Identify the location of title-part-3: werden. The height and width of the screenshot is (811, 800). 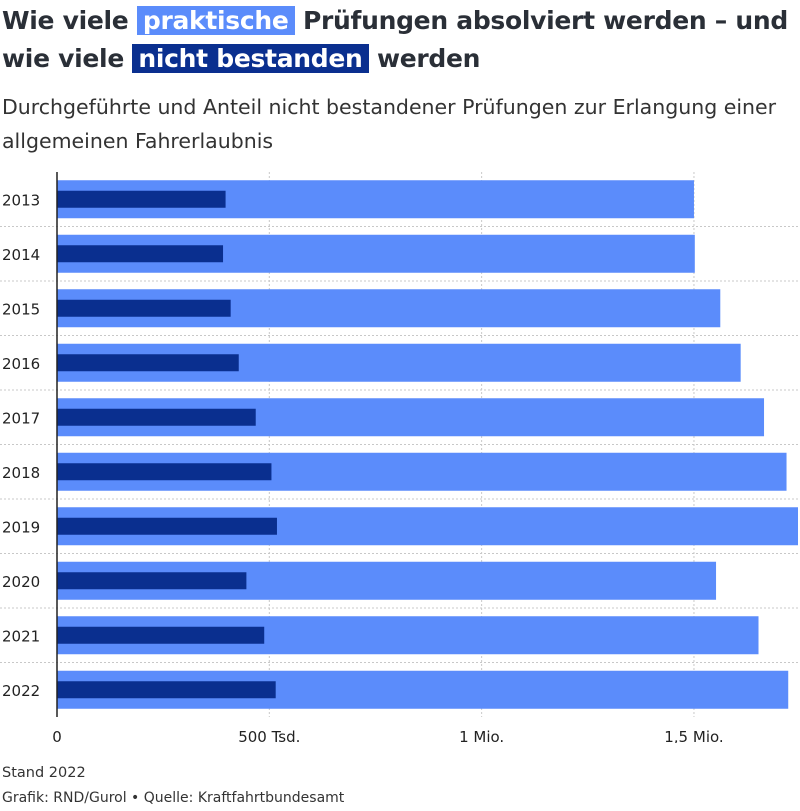
(428, 58).